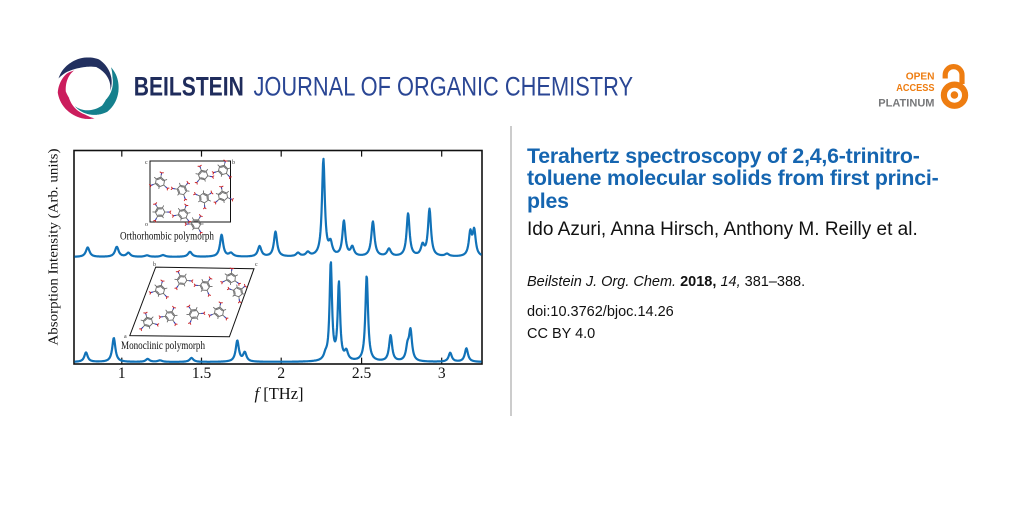  What do you see at coordinates (915, 88) in the screenshot?
I see `svg-text: ACCESS` at bounding box center [915, 88].